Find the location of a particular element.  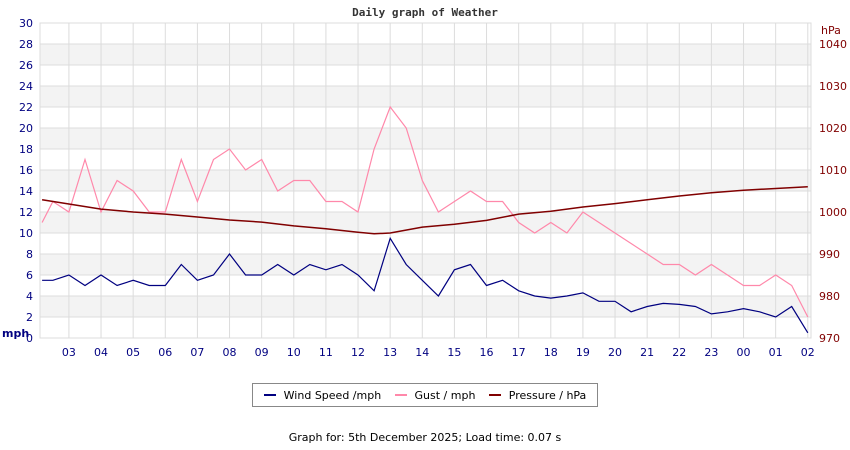

x-tick-label: 22 is located at coordinates (679, 352).